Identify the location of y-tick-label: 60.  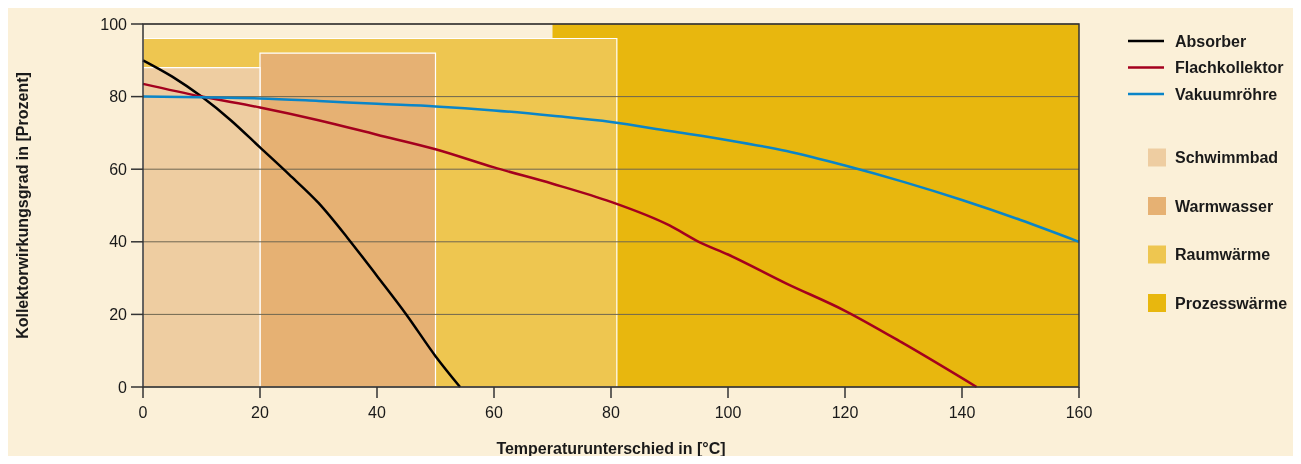
(118, 169).